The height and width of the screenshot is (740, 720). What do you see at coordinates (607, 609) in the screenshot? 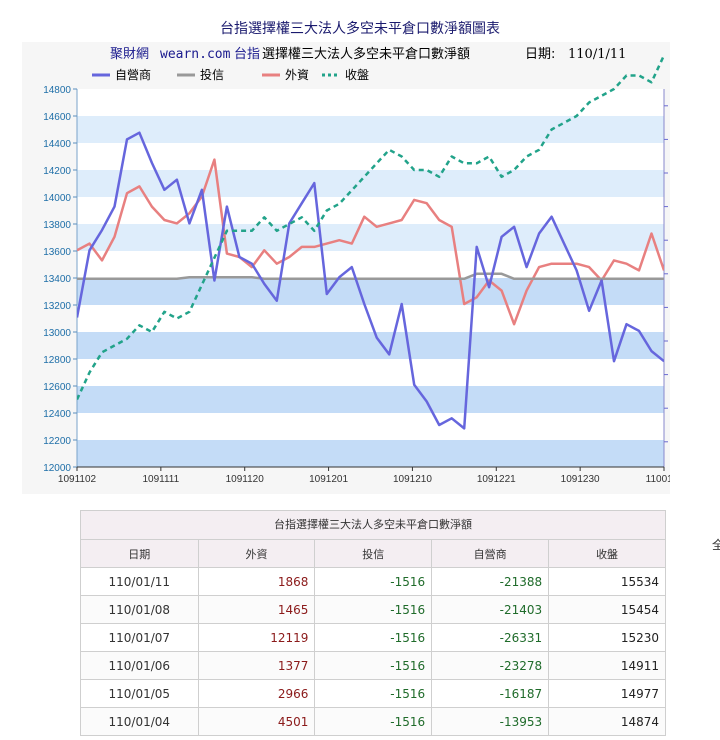
I see `cell-close: 15454` at bounding box center [607, 609].